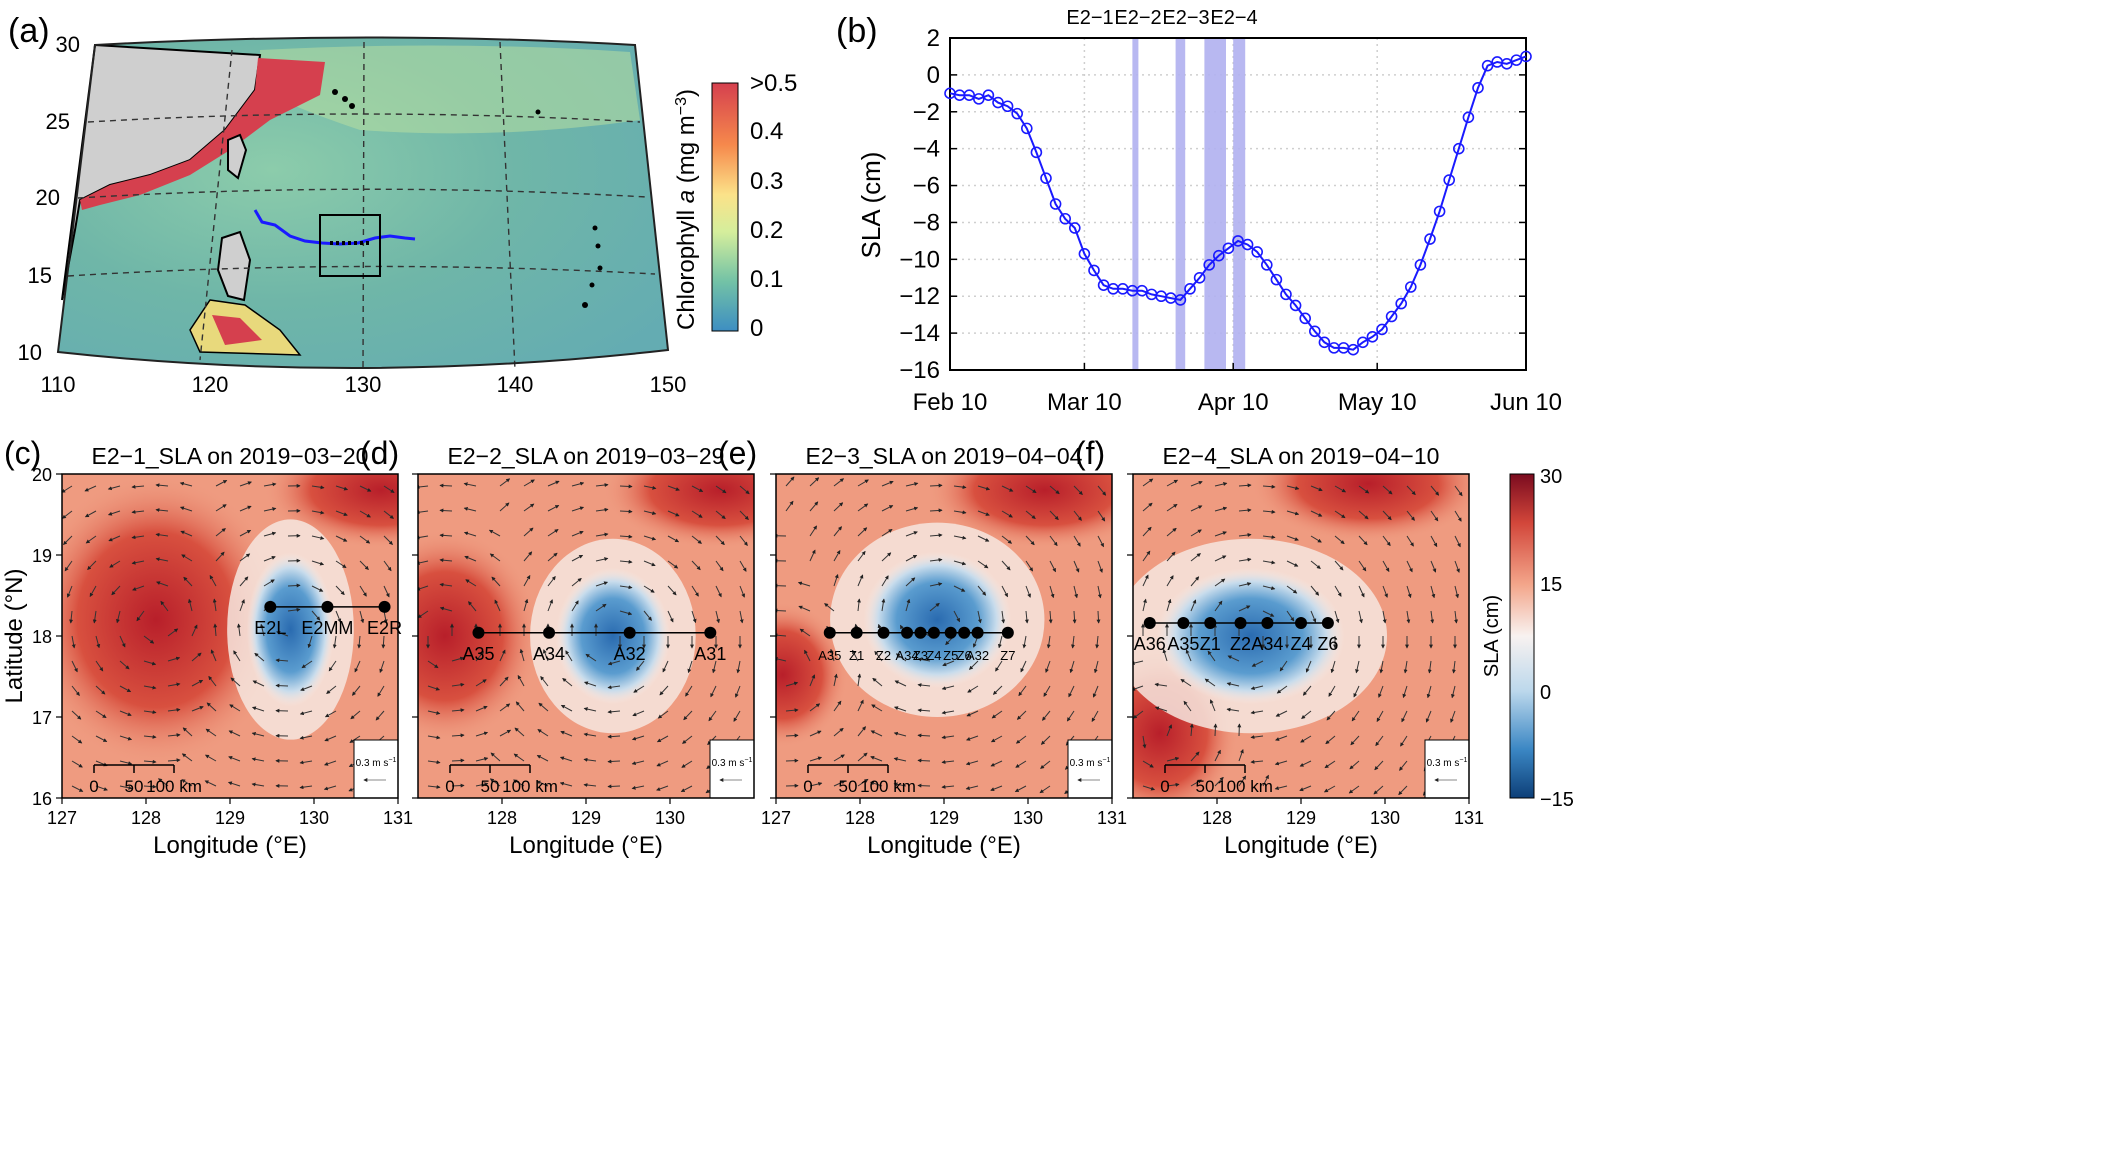  What do you see at coordinates (1551, 585) in the screenshot?
I see `svg-text: 15` at bounding box center [1551, 585].